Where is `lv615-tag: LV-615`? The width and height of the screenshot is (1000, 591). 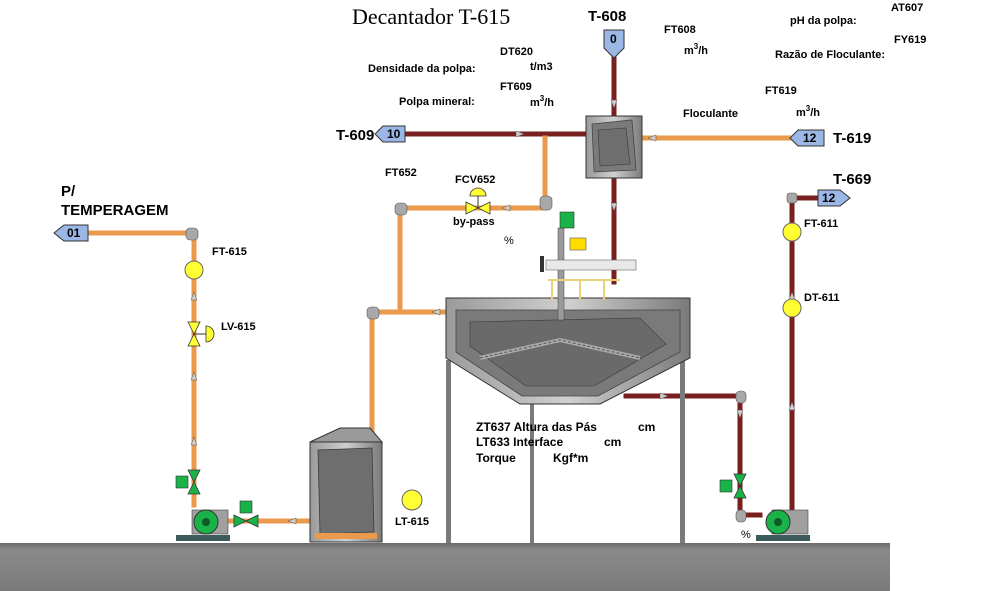
lv615-tag: LV-615 is located at coordinates (238, 327).